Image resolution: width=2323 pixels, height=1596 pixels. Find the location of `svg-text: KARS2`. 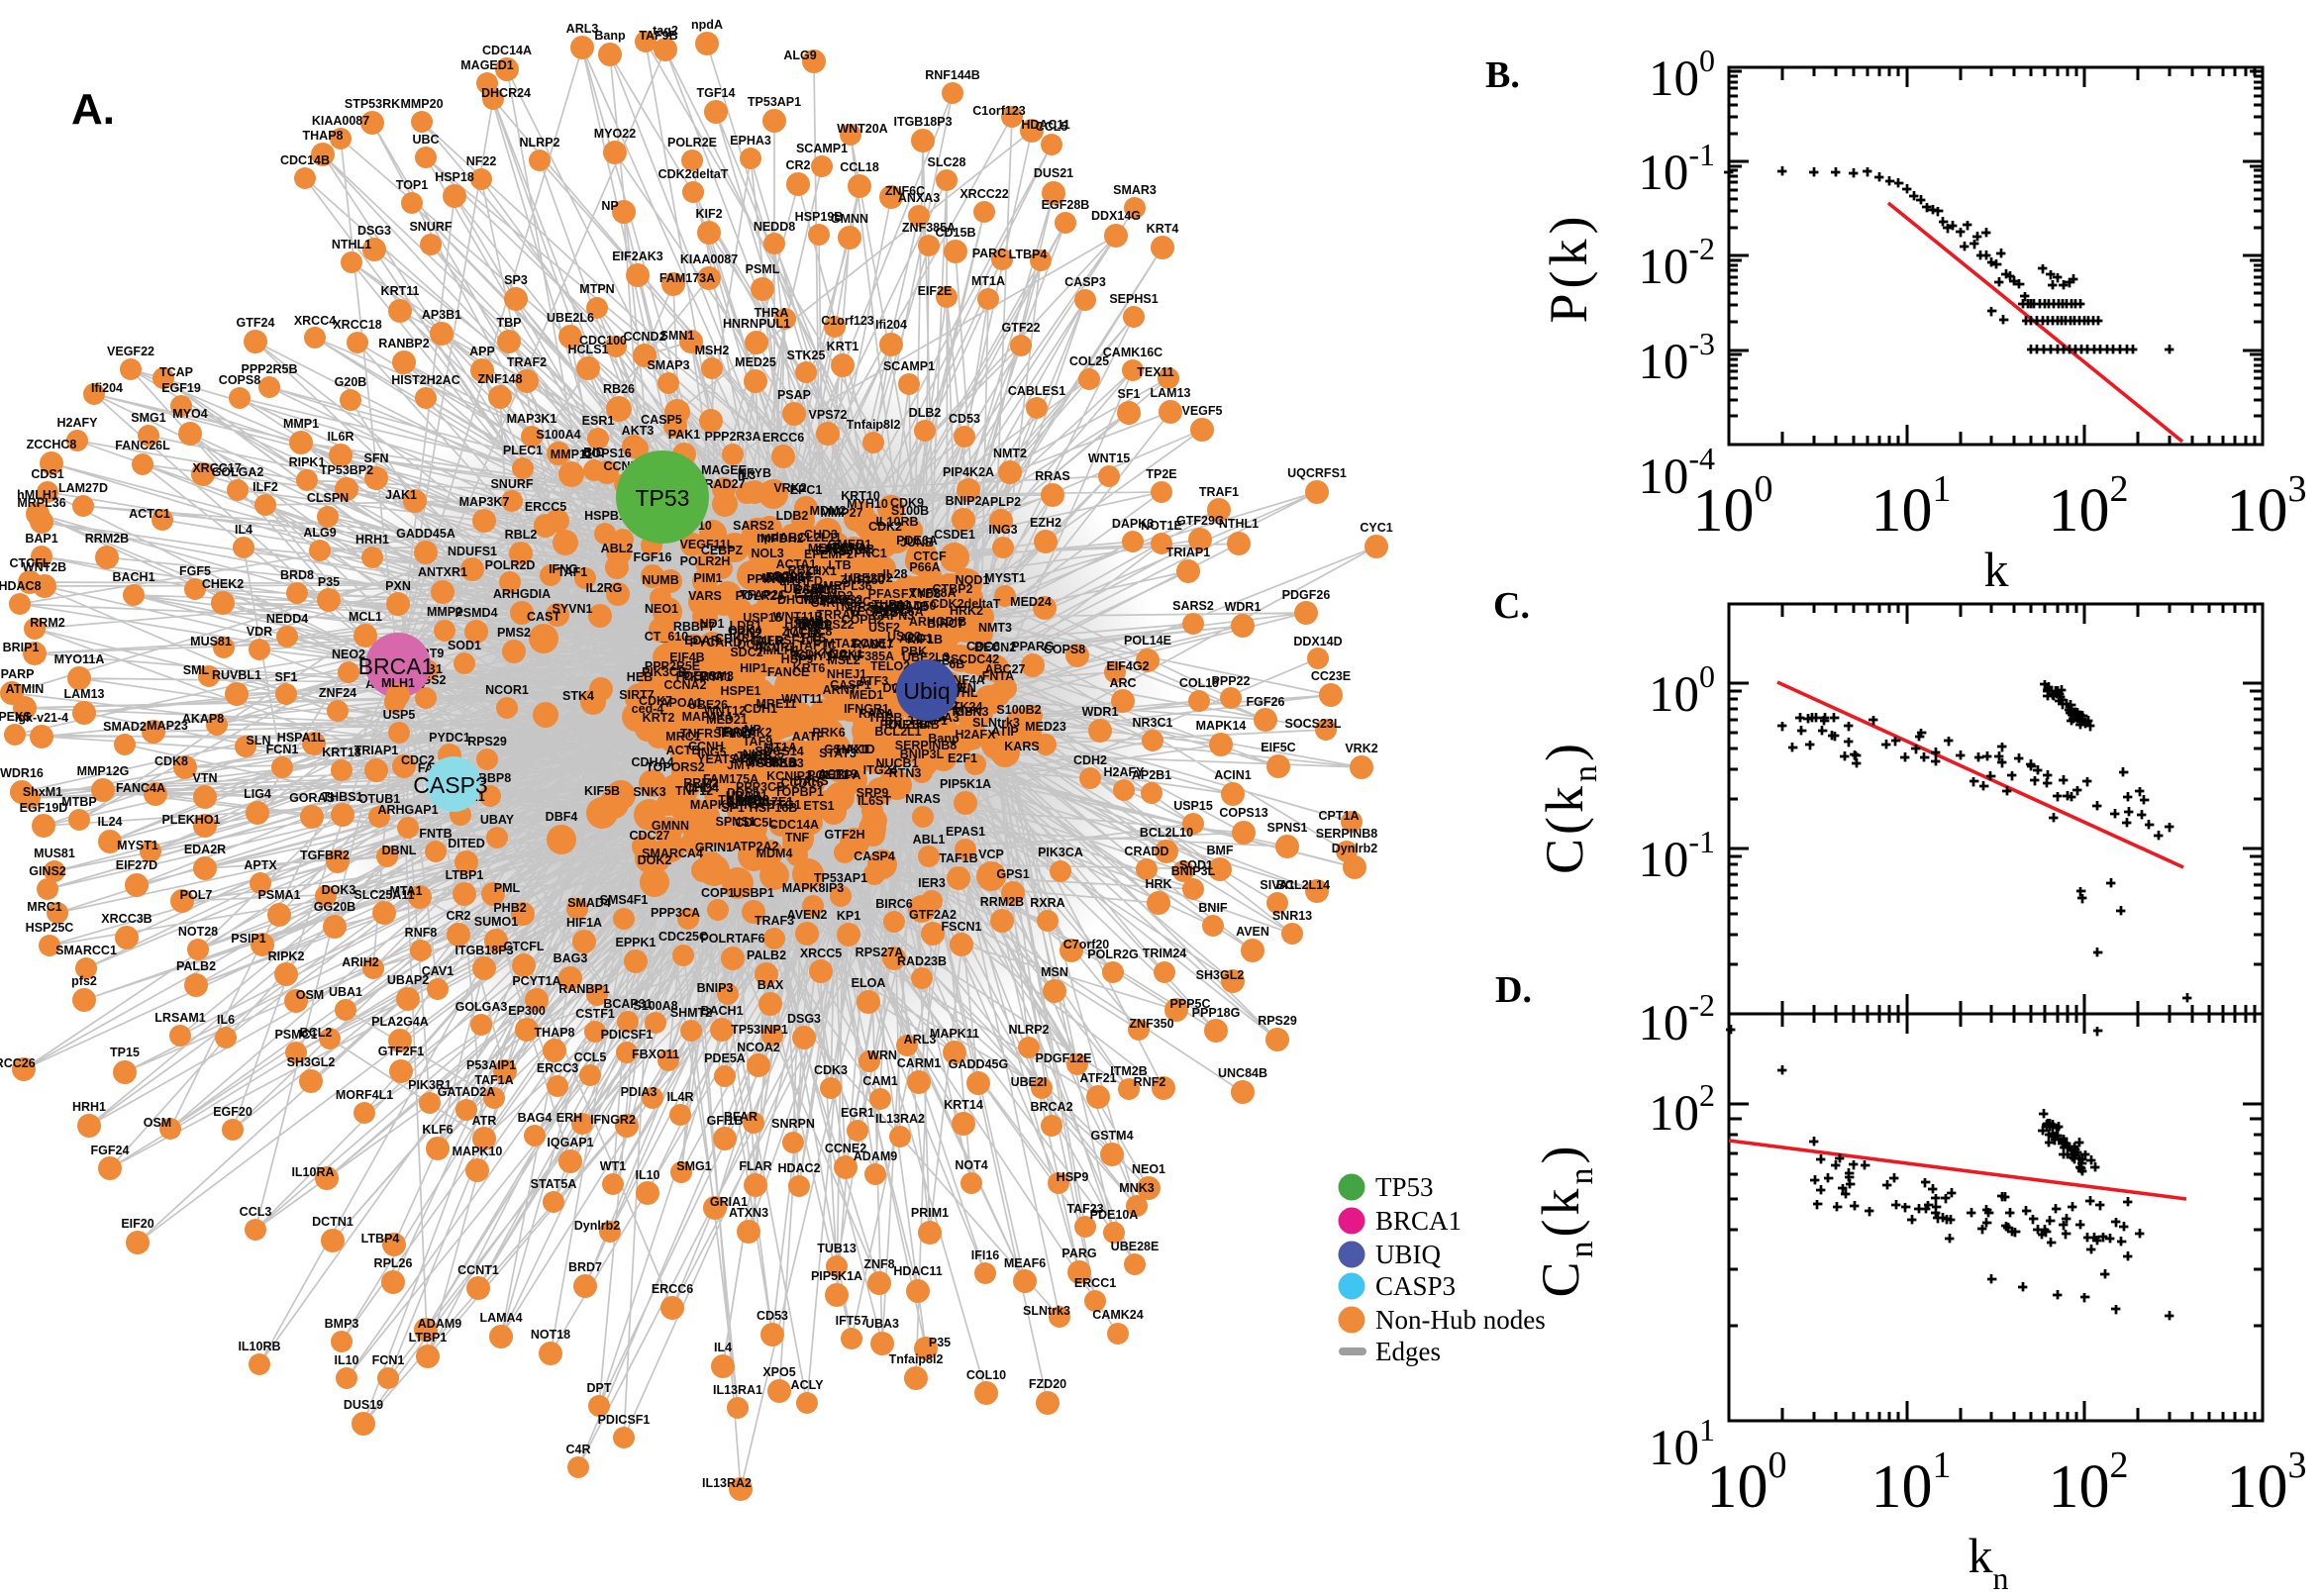

svg-text: KARS2 is located at coordinates (842, 600).